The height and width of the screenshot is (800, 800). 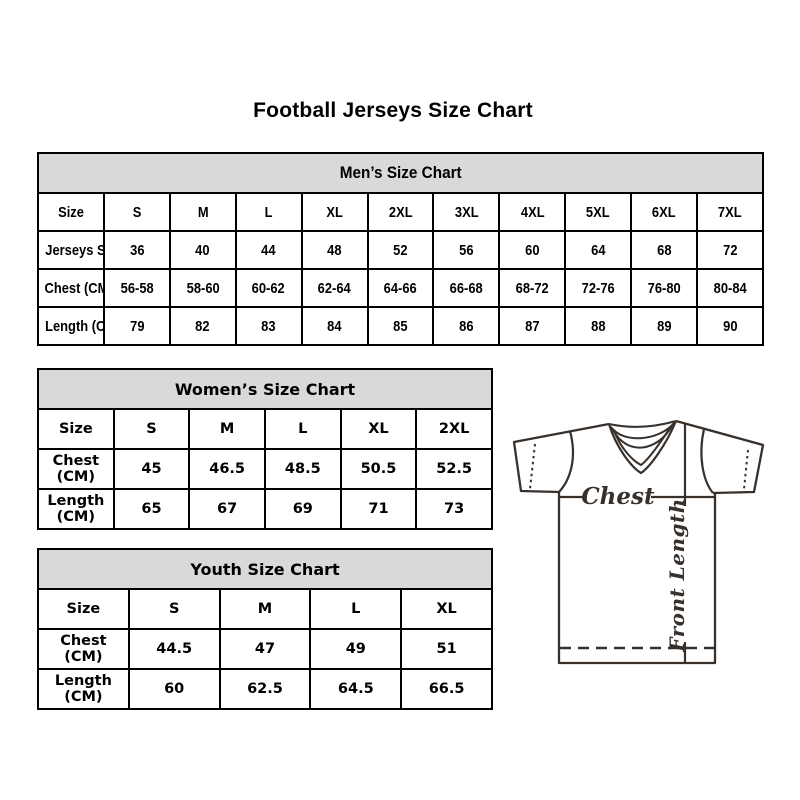 What do you see at coordinates (151, 509) in the screenshot?
I see `cell-text: 65` at bounding box center [151, 509].